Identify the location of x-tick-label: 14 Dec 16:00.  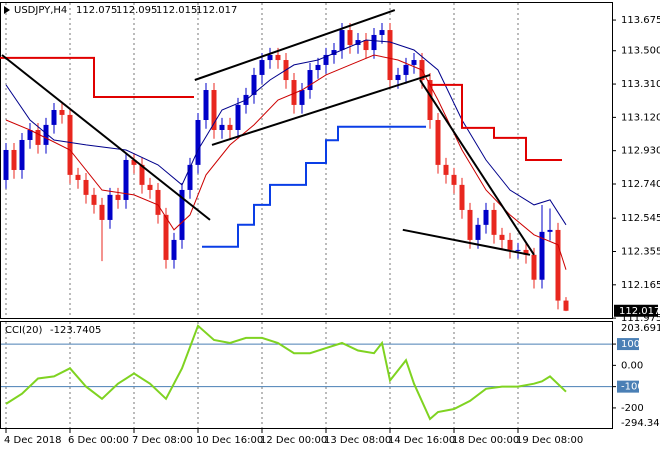
(421, 440).